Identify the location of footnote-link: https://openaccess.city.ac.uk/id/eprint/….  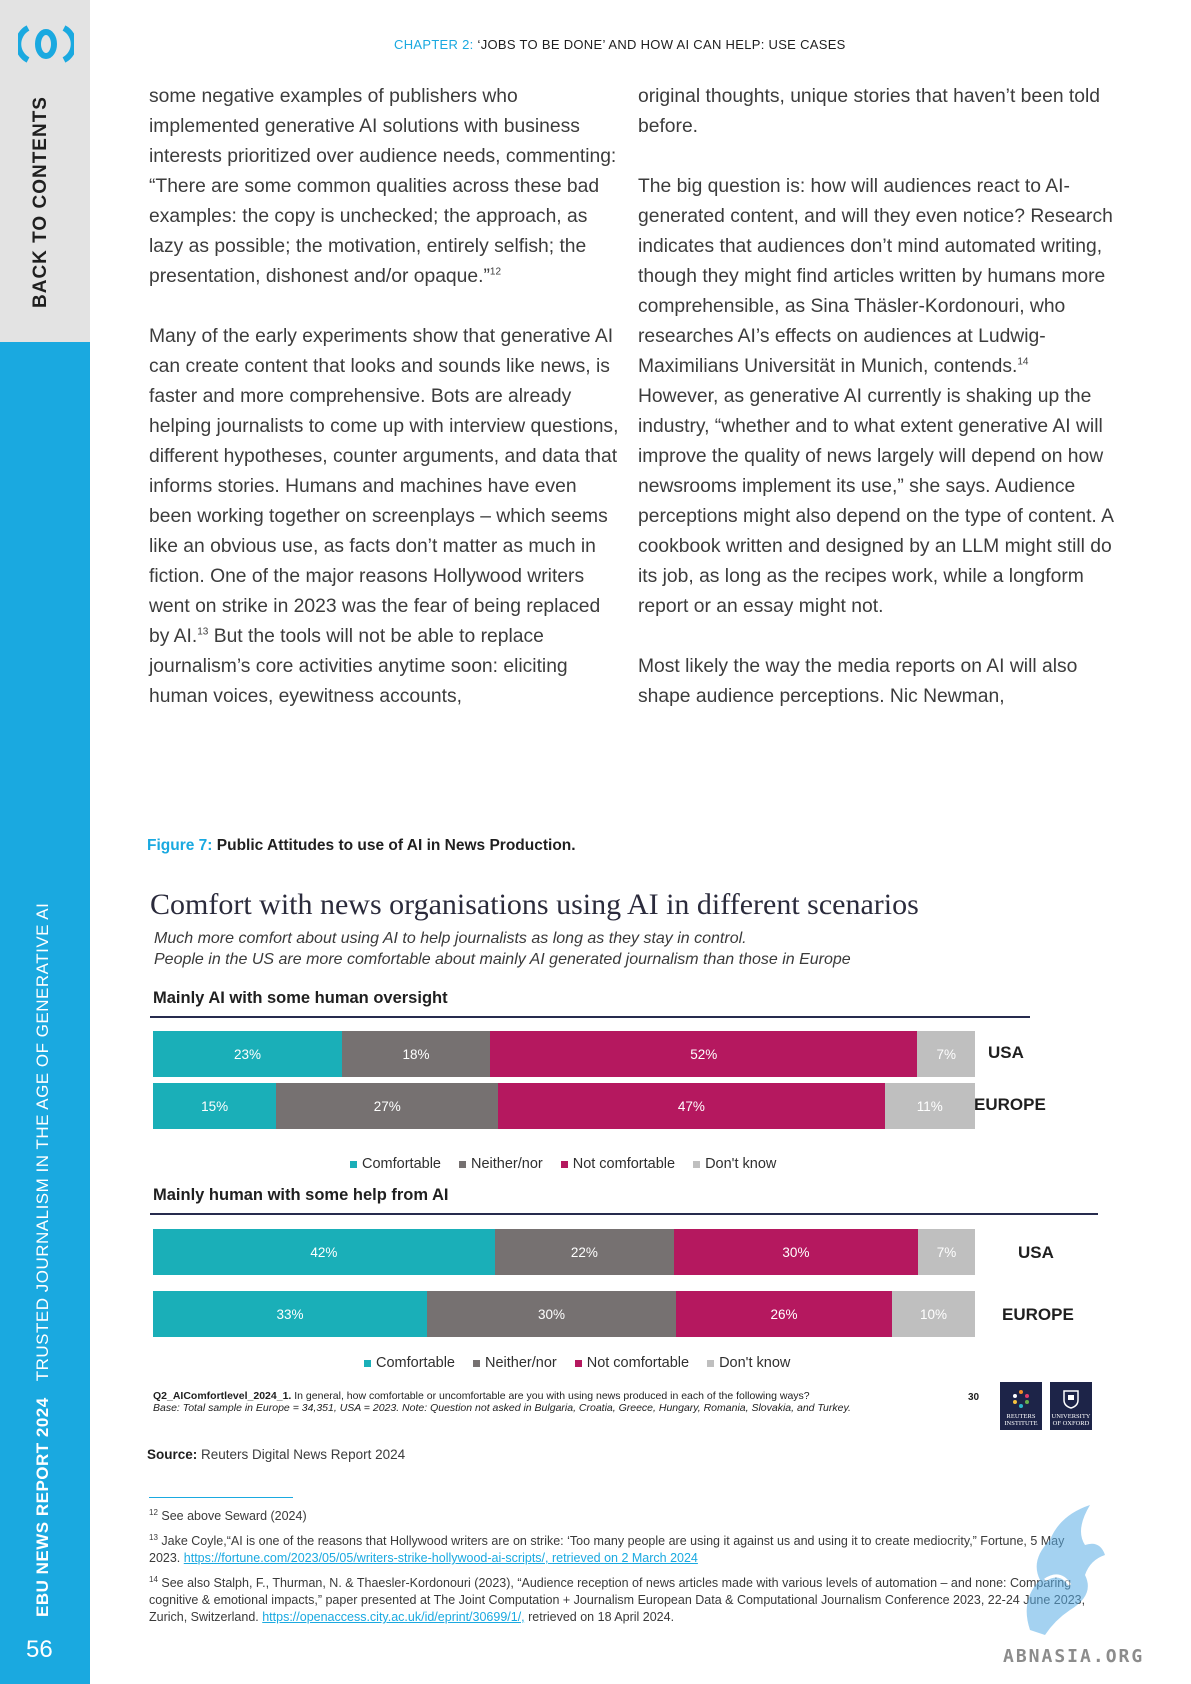
(393, 1617).